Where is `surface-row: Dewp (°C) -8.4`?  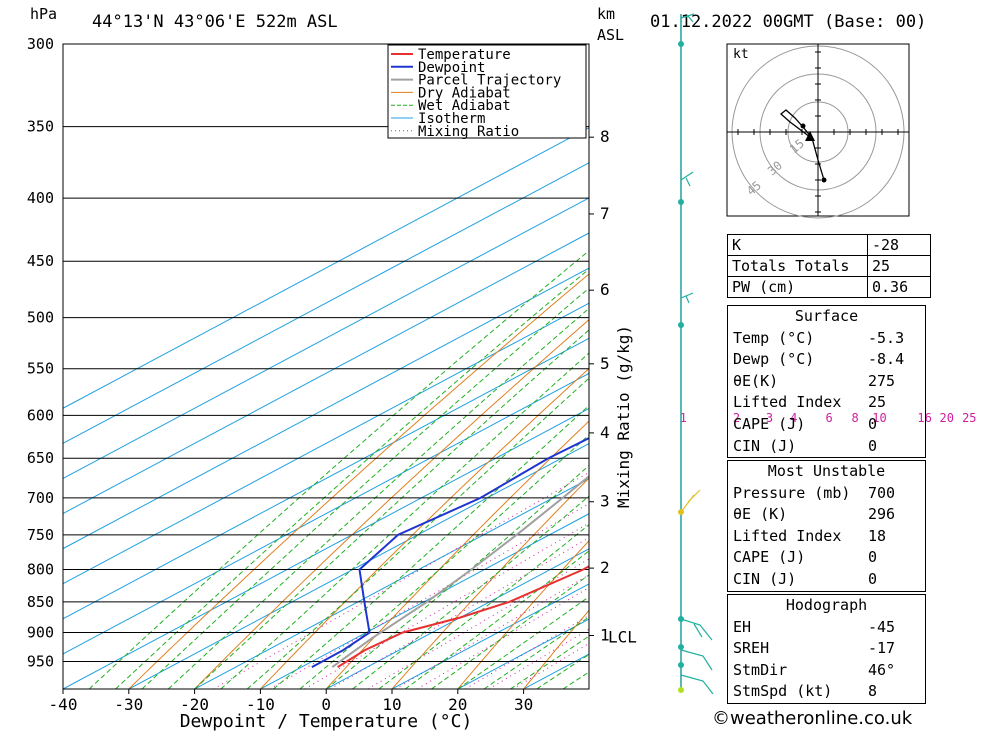 surface-row: Dewp (°C) -8.4 is located at coordinates (826, 360).